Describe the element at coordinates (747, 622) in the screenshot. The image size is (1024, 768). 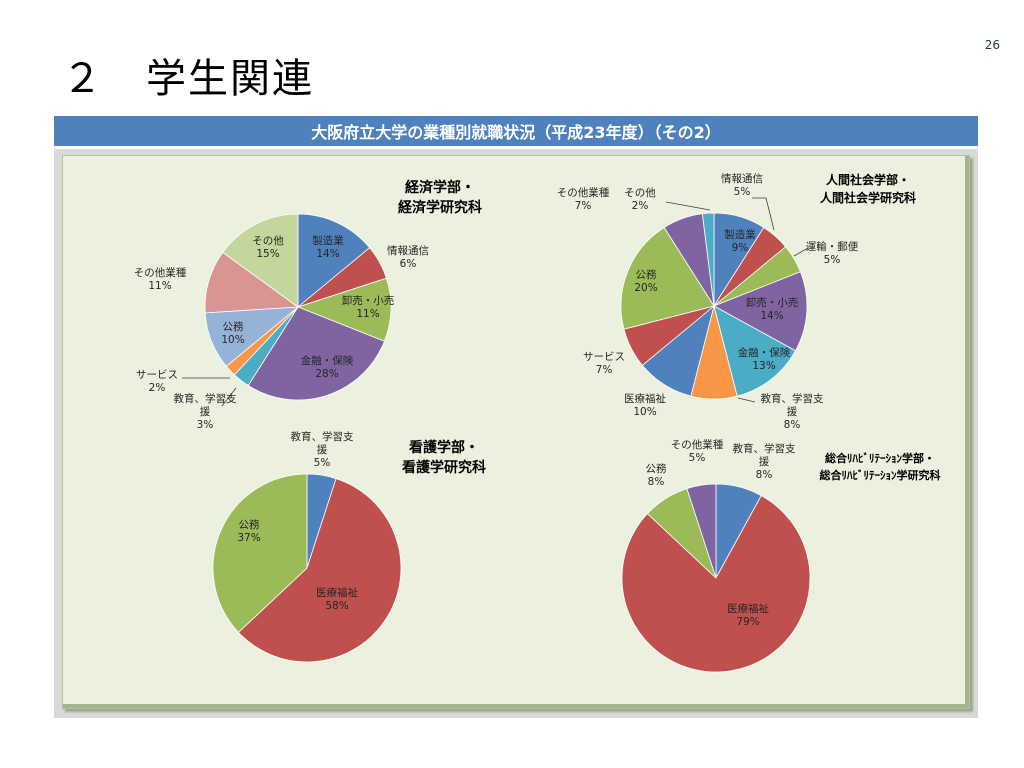
I see `slice-value: 79%` at that location.